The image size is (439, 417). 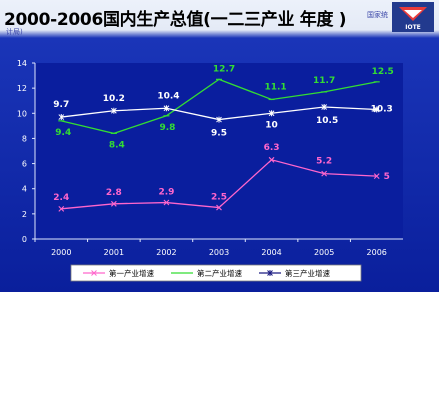 I want to click on logo: IOTE, so click(x=413, y=17).